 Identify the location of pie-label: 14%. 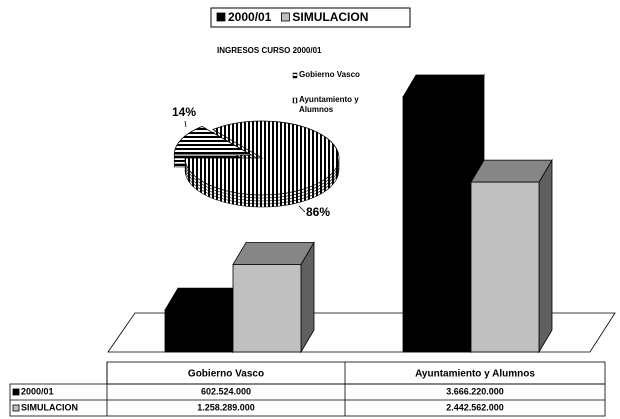
(184, 112).